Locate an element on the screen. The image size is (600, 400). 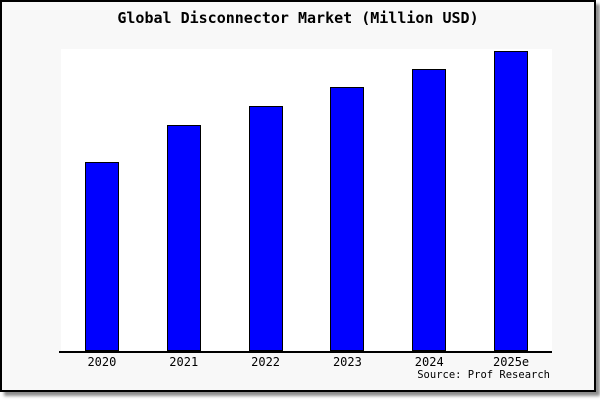
chart-title: Global Disconnector Market (Million USD) is located at coordinates (298, 18).